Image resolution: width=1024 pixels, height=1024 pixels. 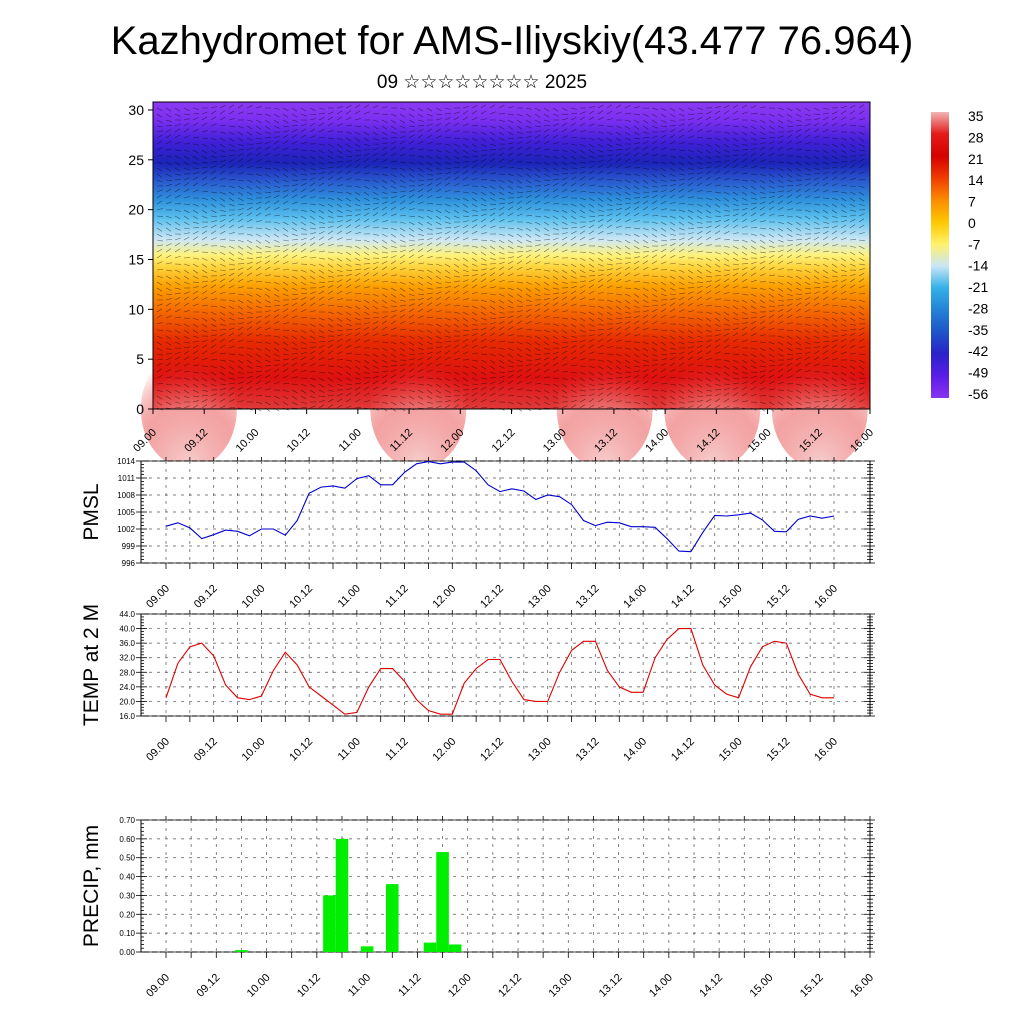 What do you see at coordinates (974, 244) in the screenshot?
I see `colorbar-label: -7` at bounding box center [974, 244].